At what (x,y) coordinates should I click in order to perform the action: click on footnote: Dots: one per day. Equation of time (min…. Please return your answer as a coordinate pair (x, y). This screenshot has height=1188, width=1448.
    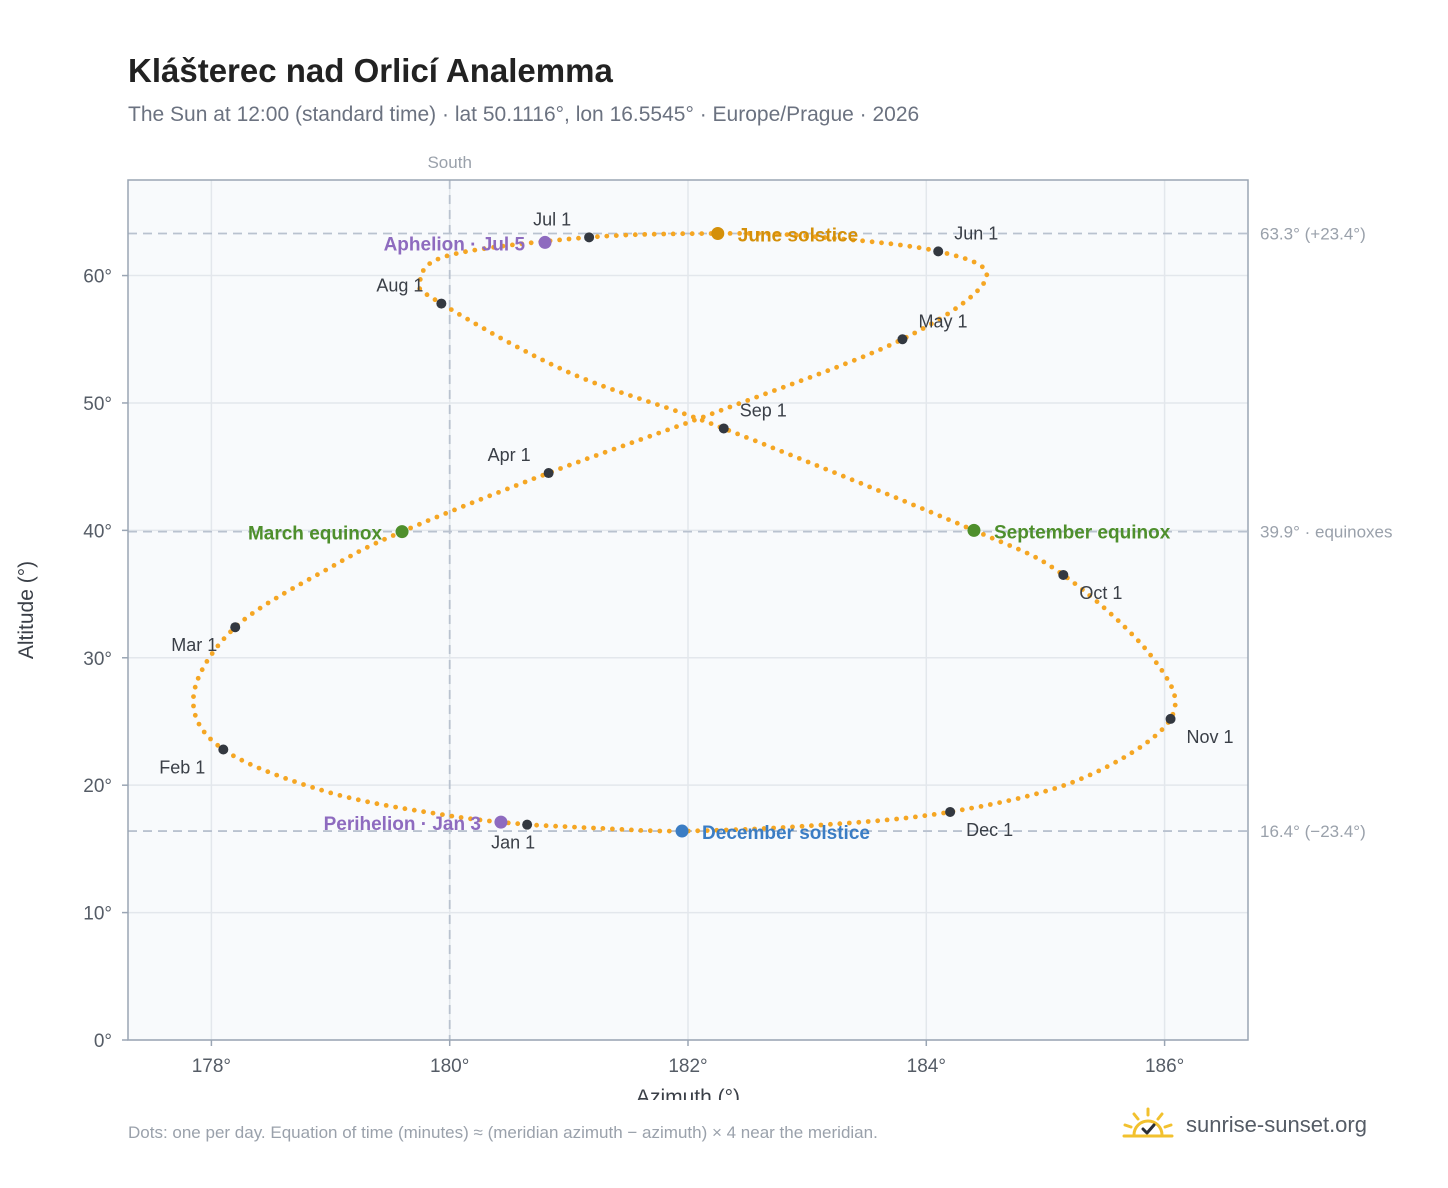
    Looking at the image, I should click on (503, 1132).